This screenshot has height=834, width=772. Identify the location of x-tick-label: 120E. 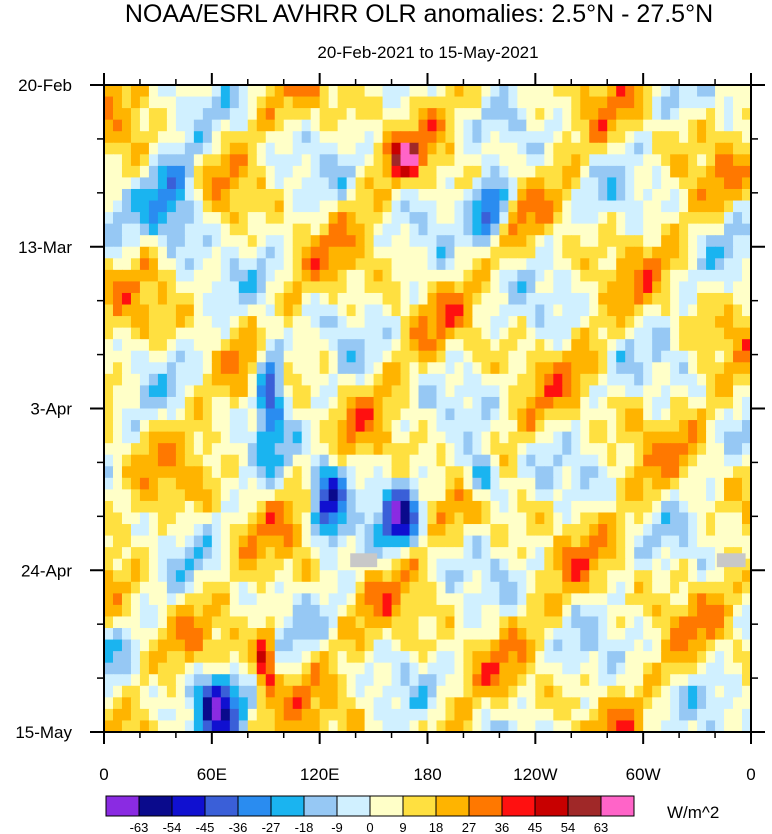
(320, 774).